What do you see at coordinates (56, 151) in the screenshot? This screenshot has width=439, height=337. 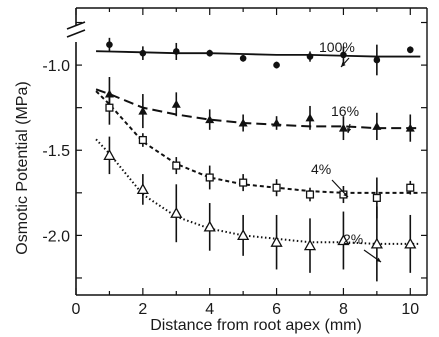 I see `y-tick-label: -1.5` at bounding box center [56, 151].